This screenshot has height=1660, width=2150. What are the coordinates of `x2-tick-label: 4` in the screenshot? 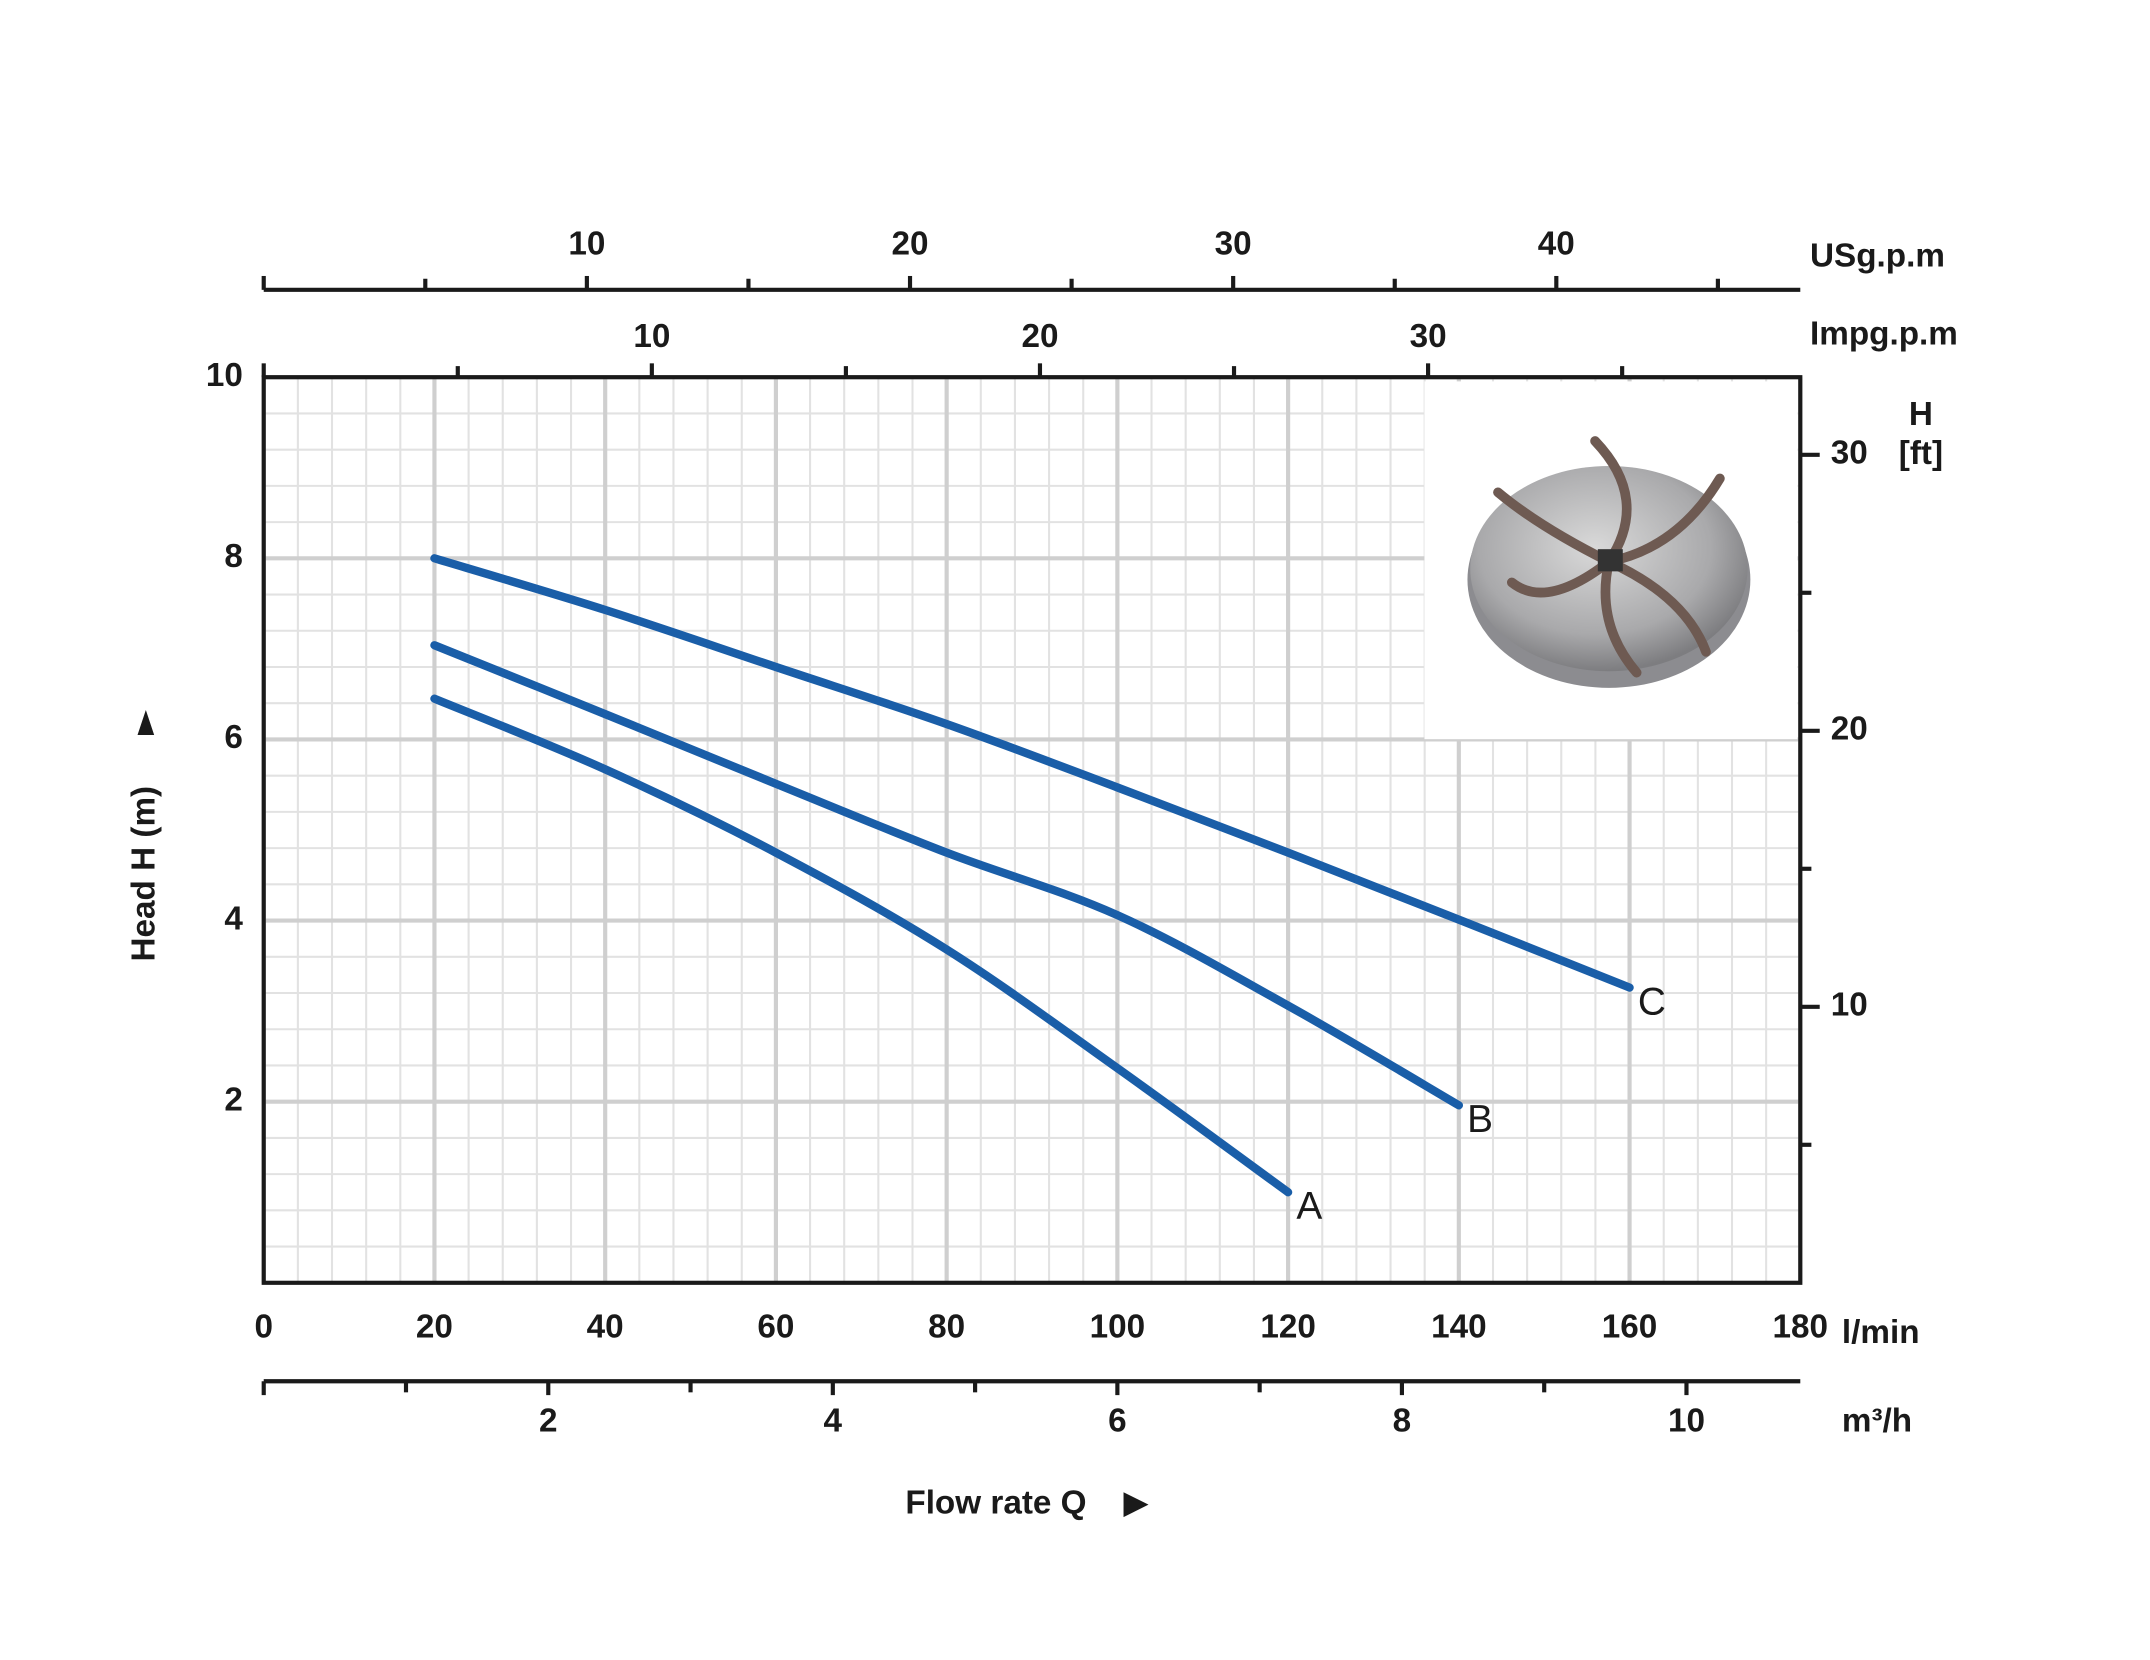 It's located at (833, 1421).